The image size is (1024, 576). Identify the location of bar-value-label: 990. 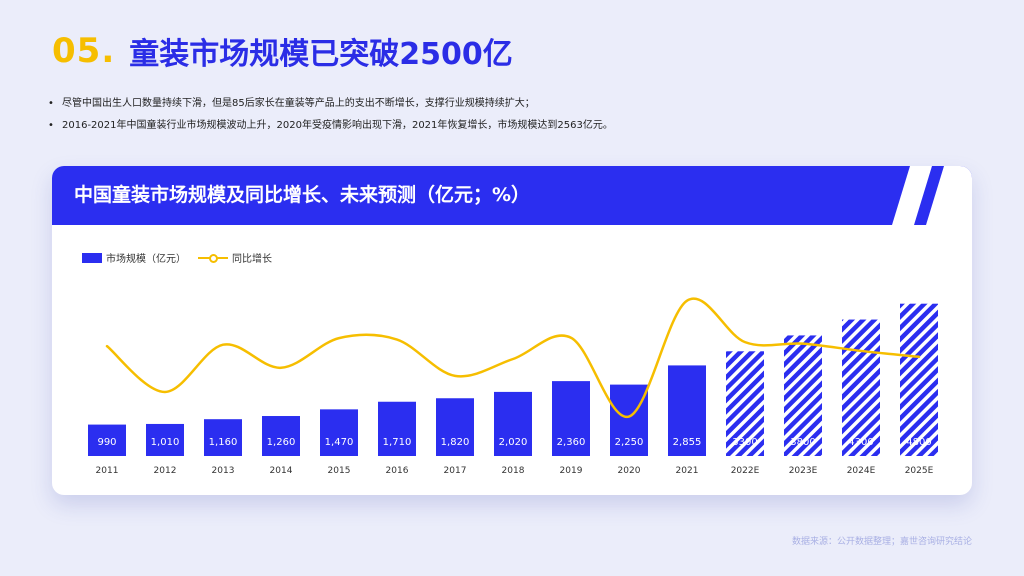
(106, 442).